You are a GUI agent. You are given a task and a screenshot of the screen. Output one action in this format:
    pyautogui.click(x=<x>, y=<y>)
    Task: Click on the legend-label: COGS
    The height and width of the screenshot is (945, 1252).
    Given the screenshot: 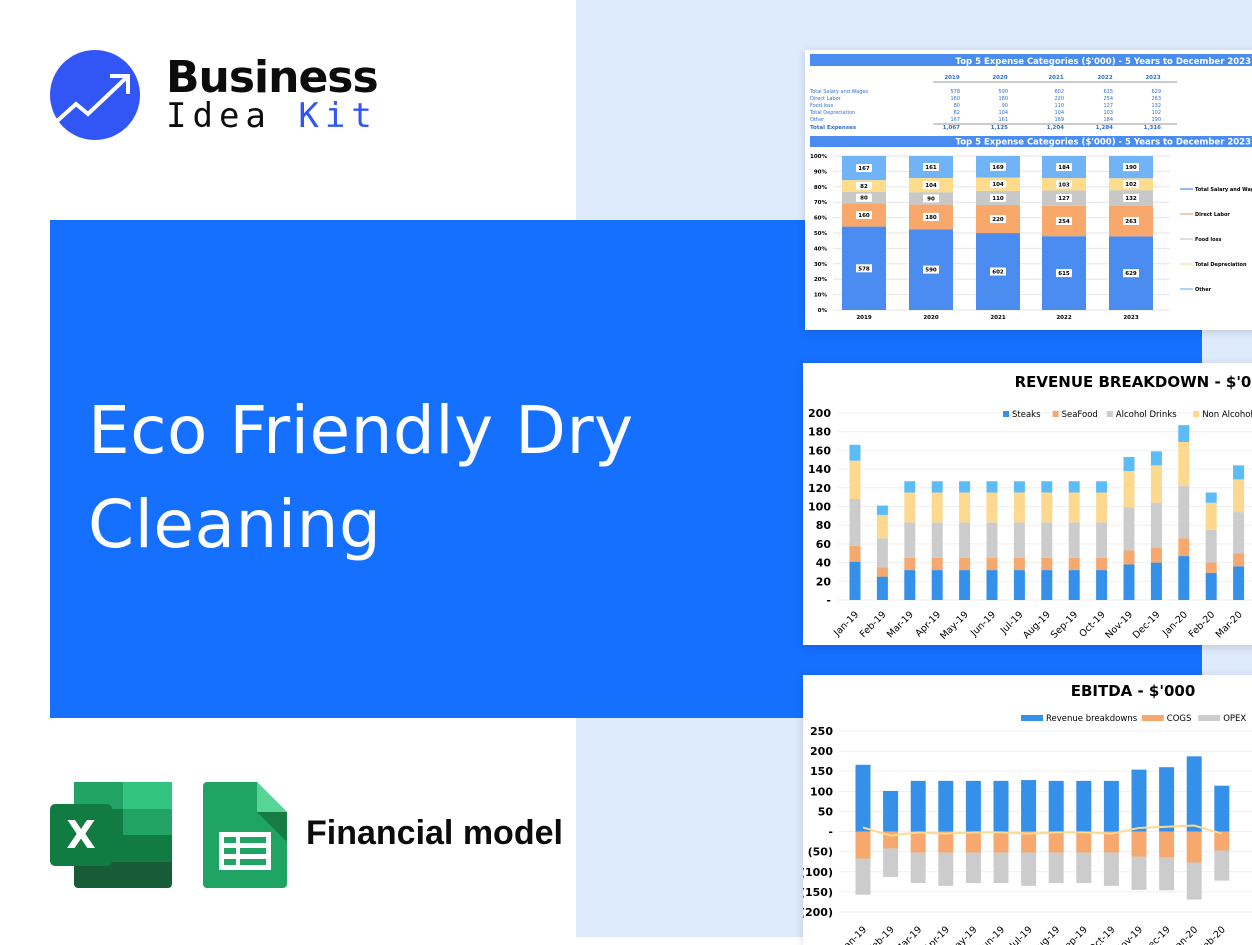 What is the action you would take?
    pyautogui.click(x=1179, y=719)
    